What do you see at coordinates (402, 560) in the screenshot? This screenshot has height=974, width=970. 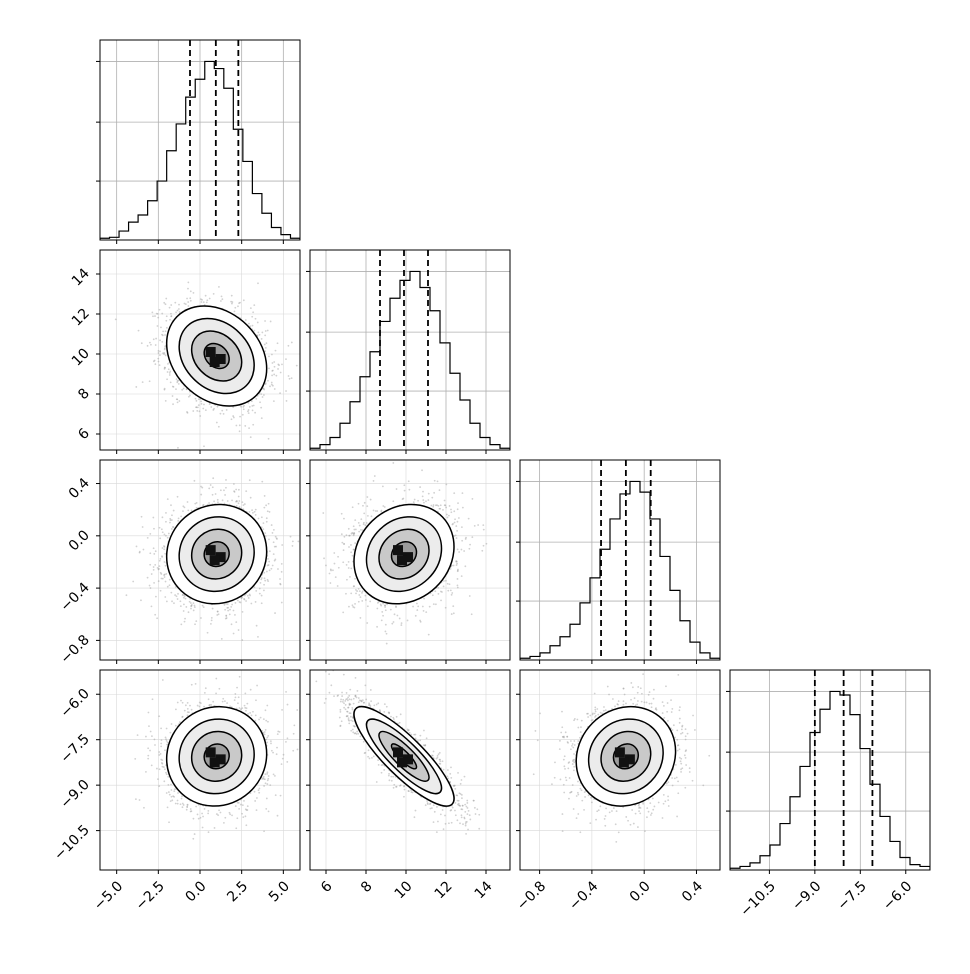 I see `density-cell` at bounding box center [402, 560].